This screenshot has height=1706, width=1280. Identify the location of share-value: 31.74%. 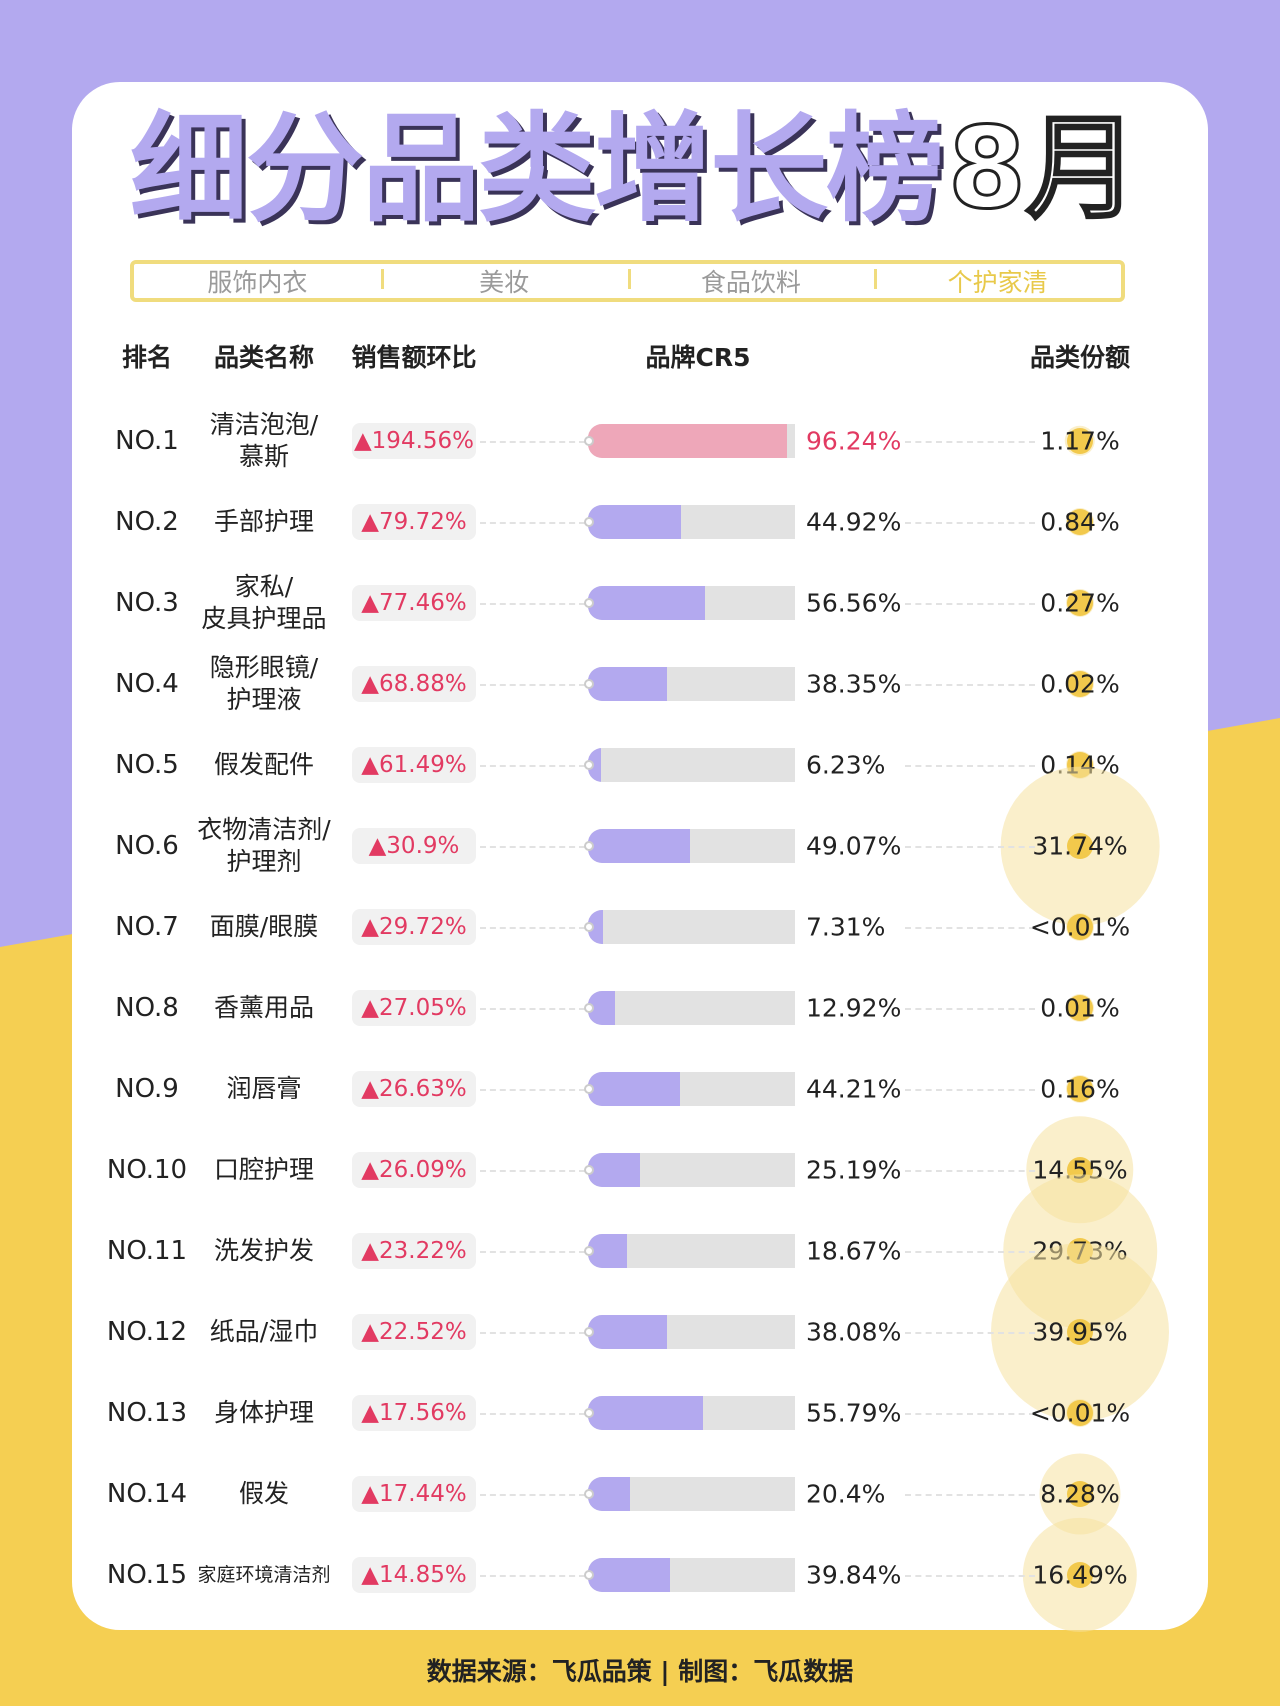
(1080, 846).